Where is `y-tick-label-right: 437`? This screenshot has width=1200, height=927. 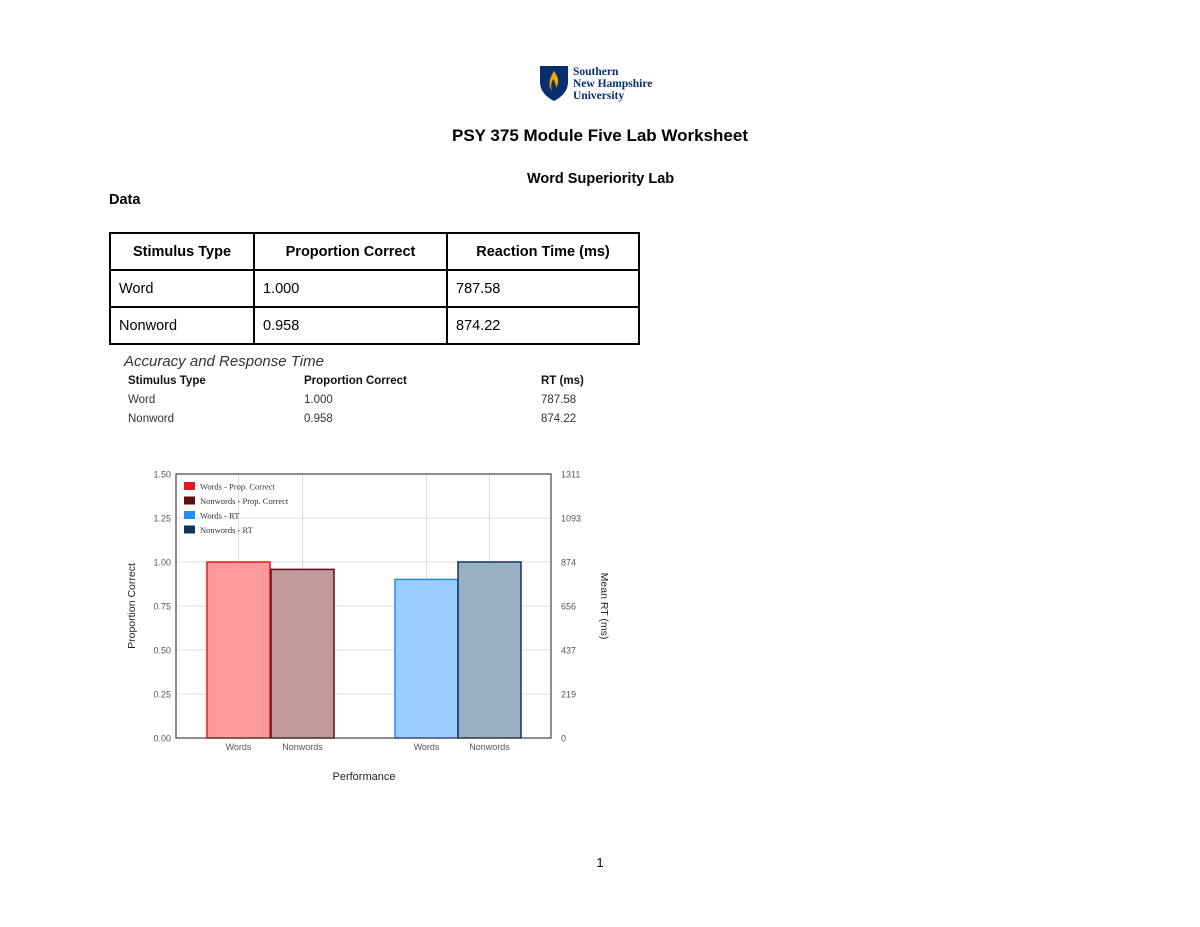 y-tick-label-right: 437 is located at coordinates (568, 651).